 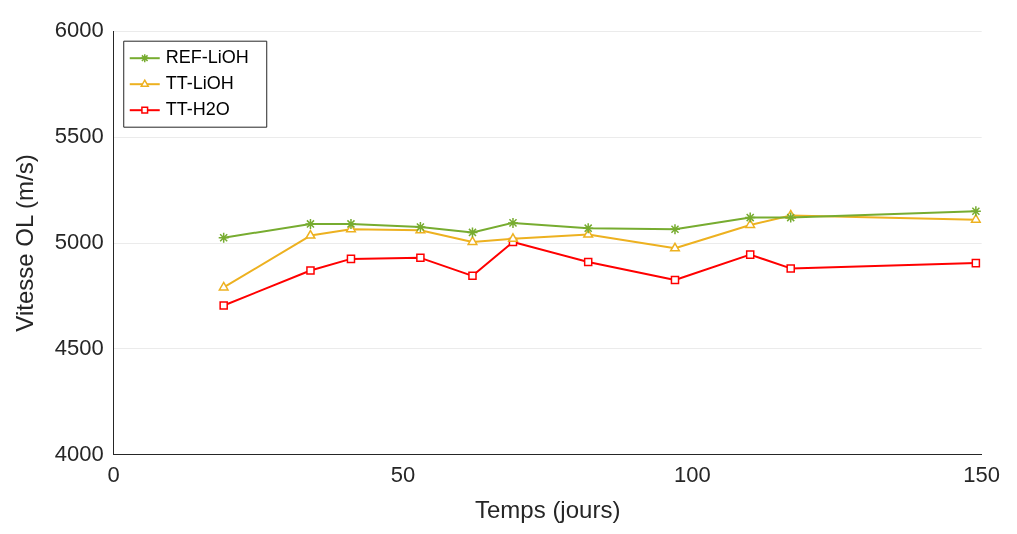 What do you see at coordinates (79, 30) in the screenshot?
I see `y-tick-label: 6000` at bounding box center [79, 30].